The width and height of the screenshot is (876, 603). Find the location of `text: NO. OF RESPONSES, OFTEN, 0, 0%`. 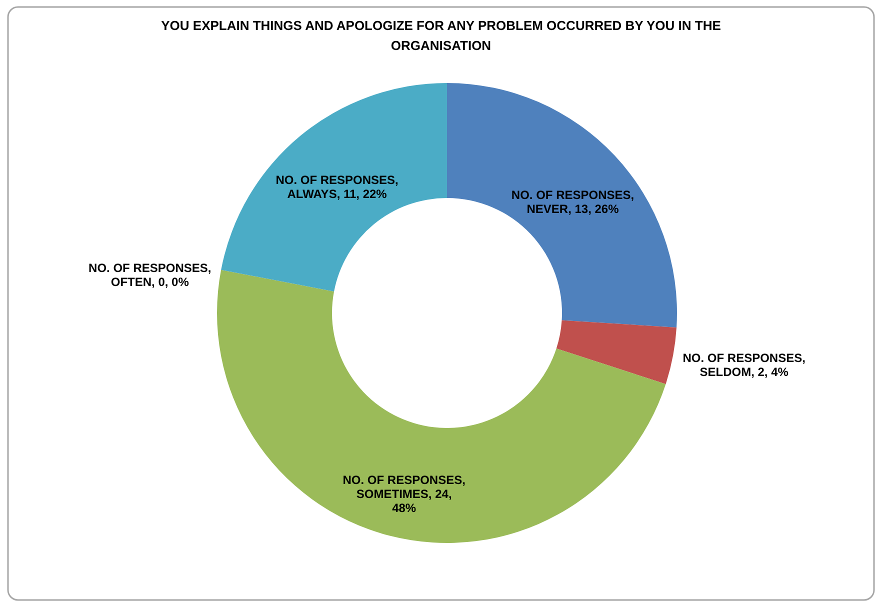

text: NO. OF RESPONSES, OFTEN, 0, 0% is located at coordinates (150, 275).